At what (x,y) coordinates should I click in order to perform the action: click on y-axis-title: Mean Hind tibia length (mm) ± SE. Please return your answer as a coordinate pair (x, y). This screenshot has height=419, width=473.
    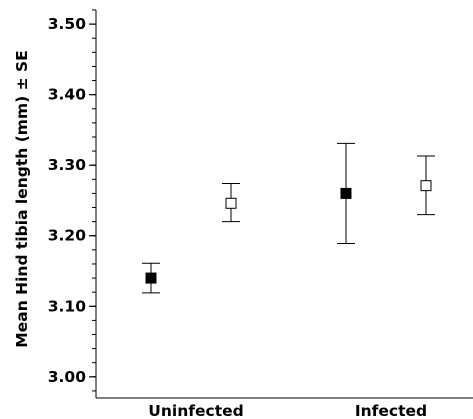
    Looking at the image, I should click on (22, 198).